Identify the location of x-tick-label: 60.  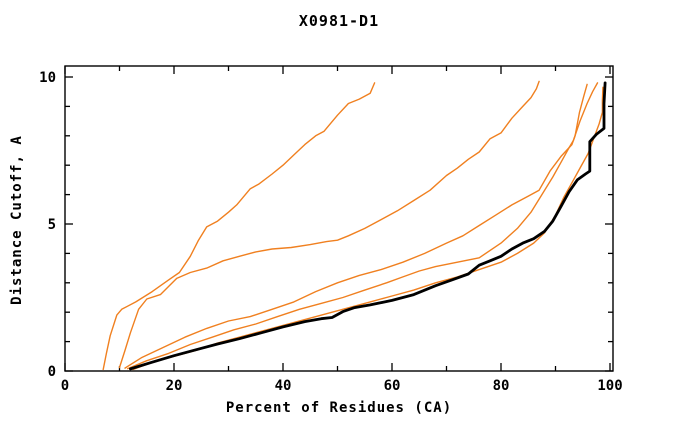
(392, 386).